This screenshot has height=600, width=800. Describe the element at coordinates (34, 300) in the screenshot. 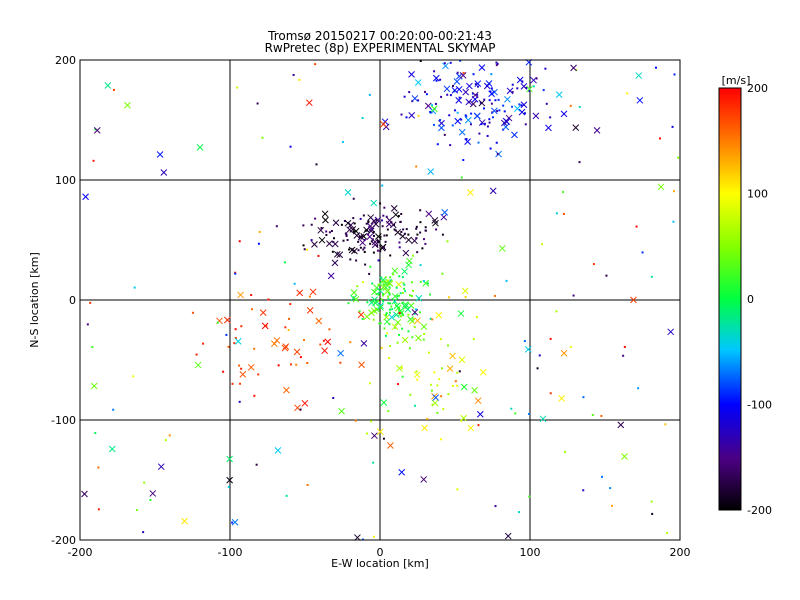

I see `y-axis-label: N-S location [km]` at that location.